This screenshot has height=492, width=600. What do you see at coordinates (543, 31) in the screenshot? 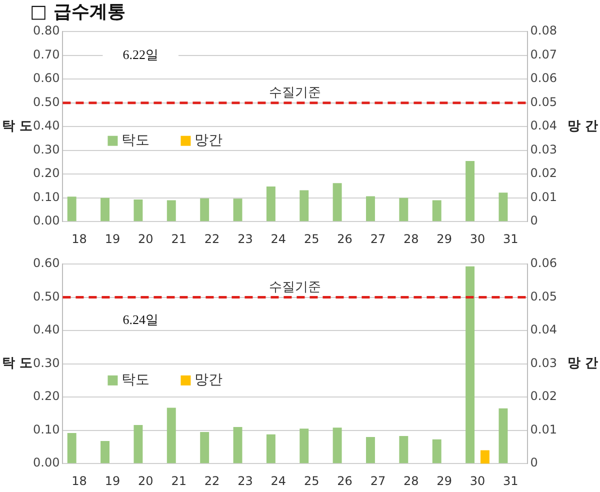
I see `y2-tick-label: 0.08` at bounding box center [543, 31].